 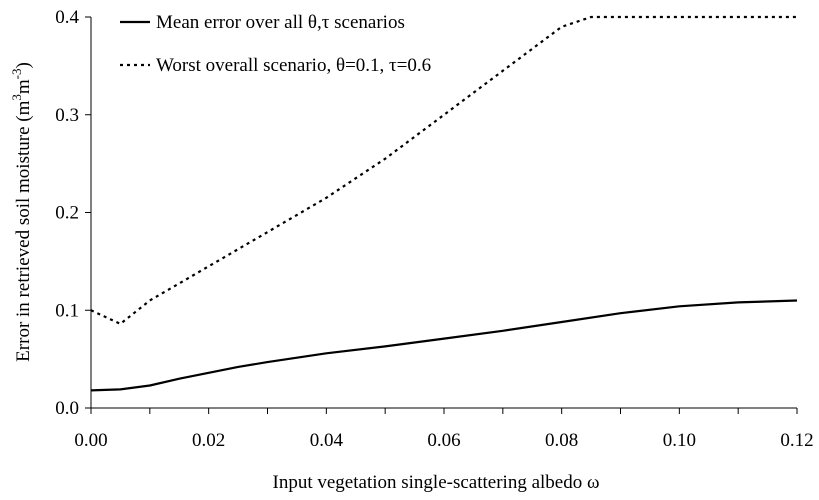 I want to click on x-tick-label: 0.00, so click(x=90, y=440).